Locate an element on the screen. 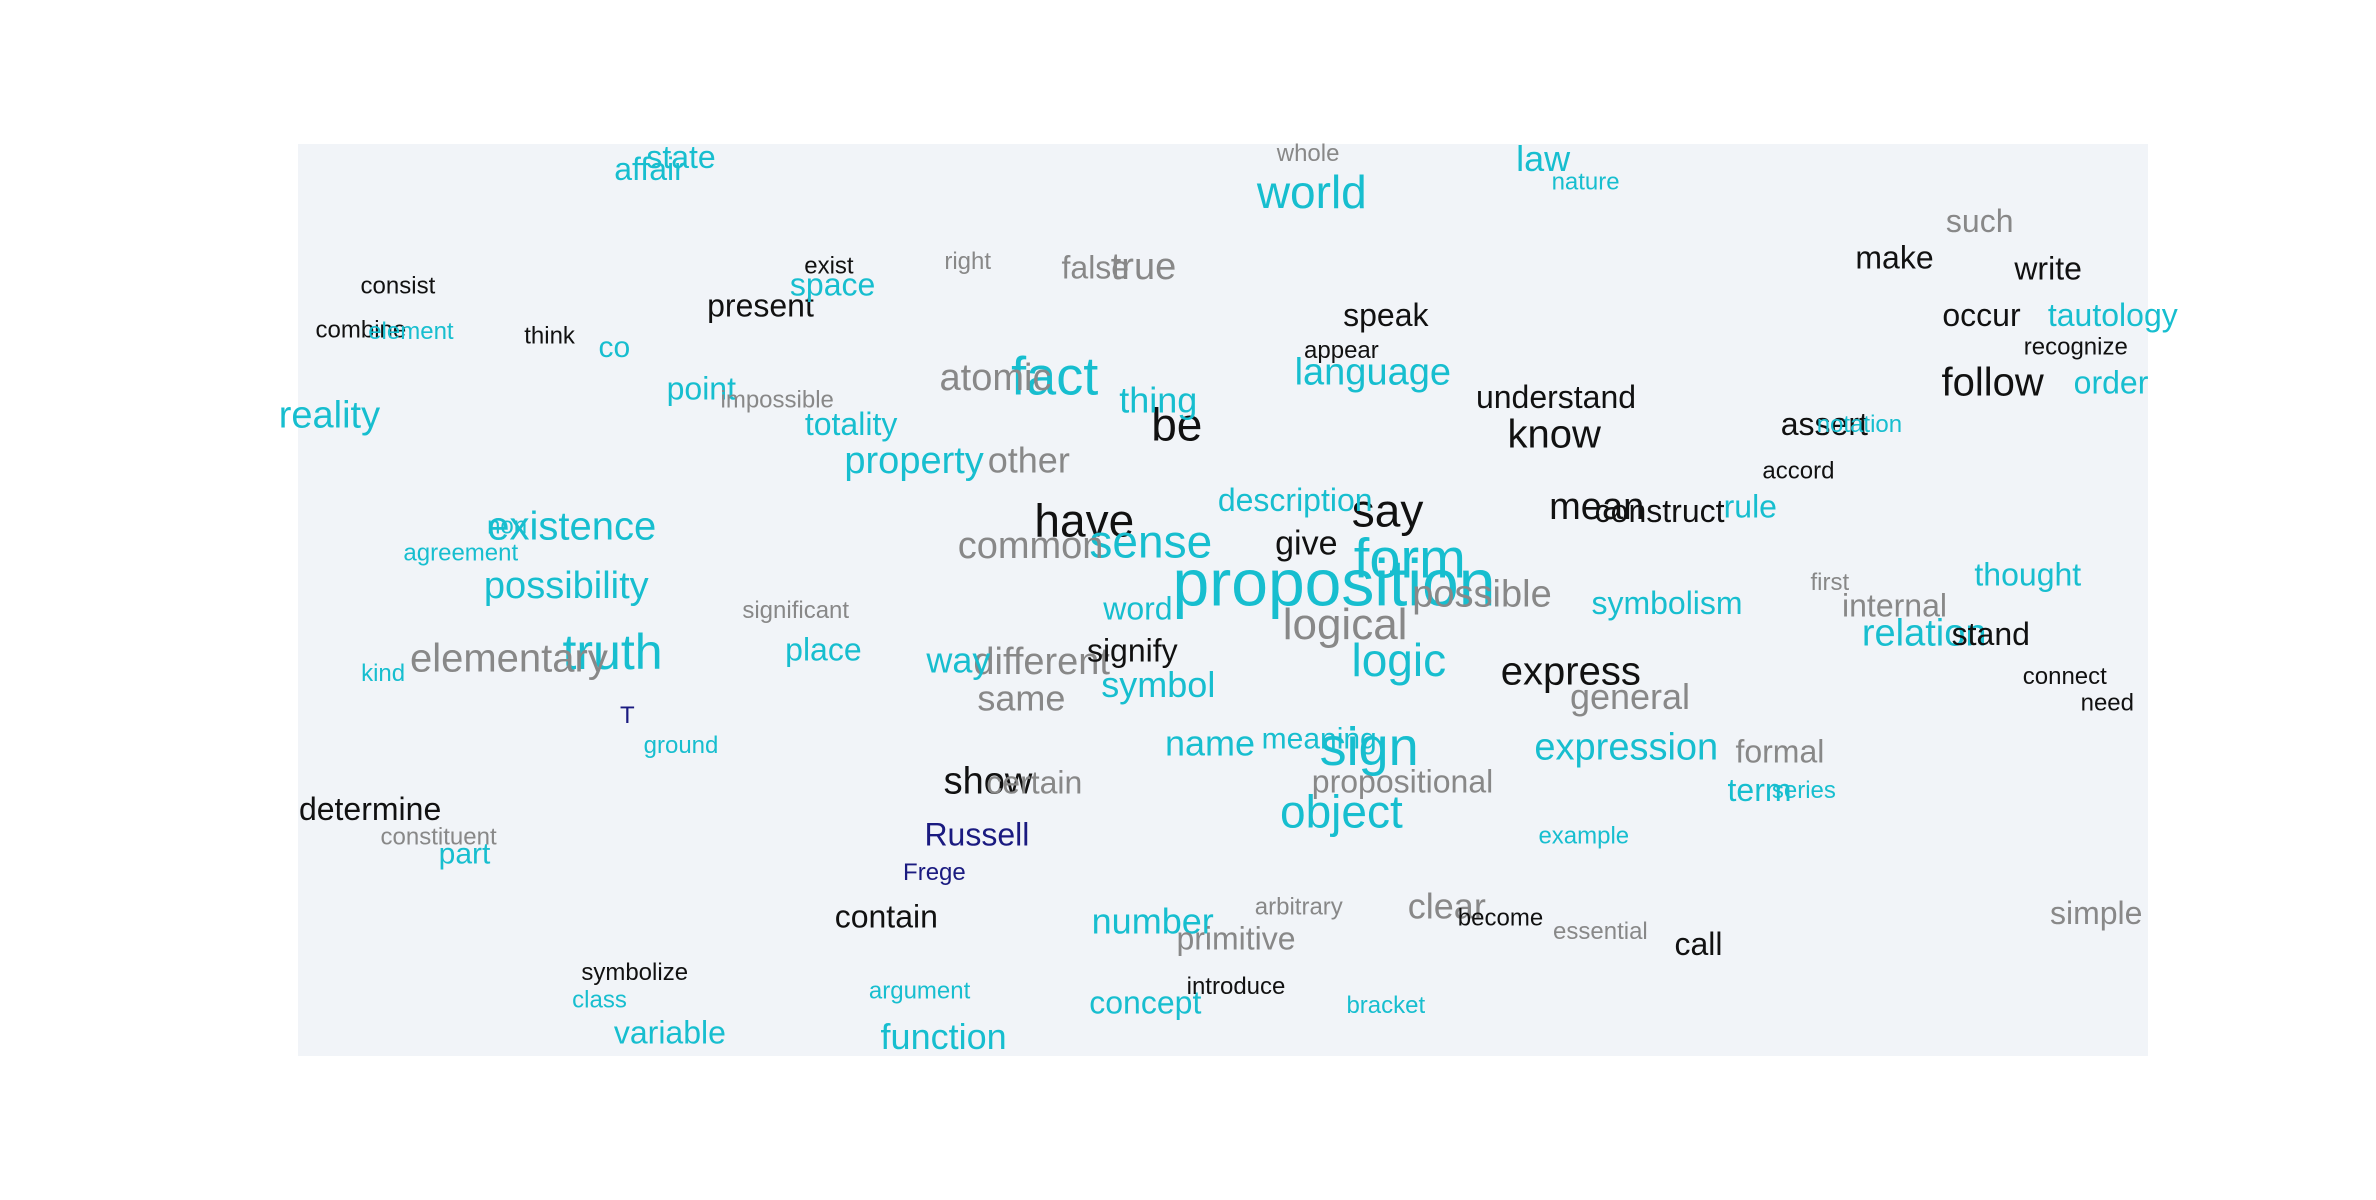 The width and height of the screenshot is (2376, 1200). word-certain: certain is located at coordinates (1034, 783).